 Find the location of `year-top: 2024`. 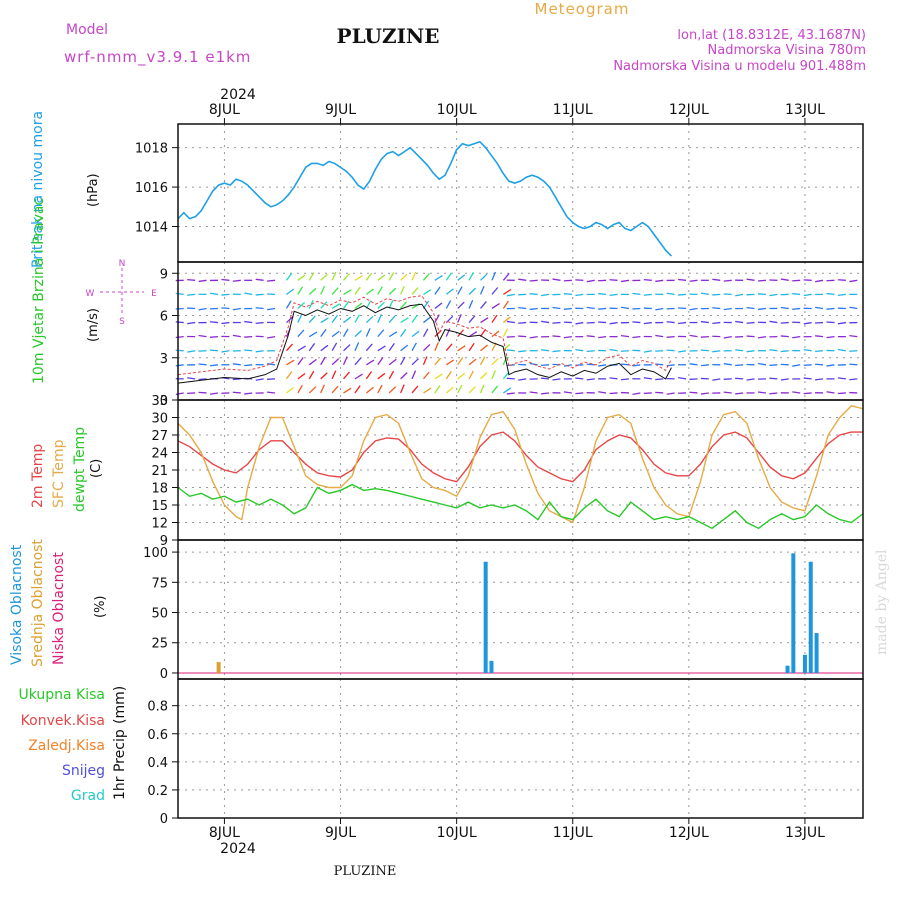

year-top: 2024 is located at coordinates (238, 95).